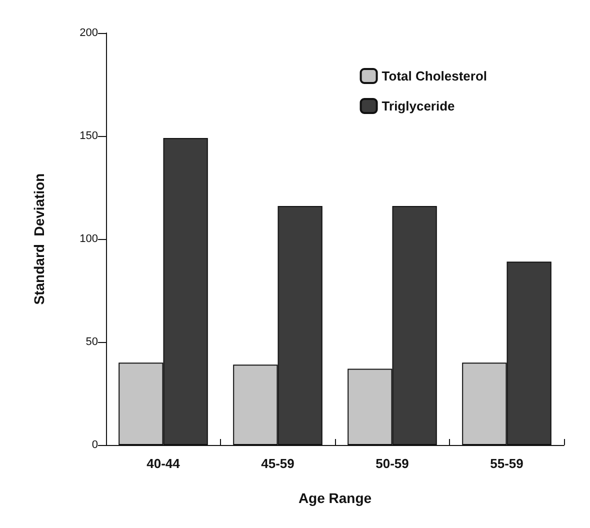 The height and width of the screenshot is (528, 590). What do you see at coordinates (92, 342) in the screenshot?
I see `y-tick-label: 50` at bounding box center [92, 342].